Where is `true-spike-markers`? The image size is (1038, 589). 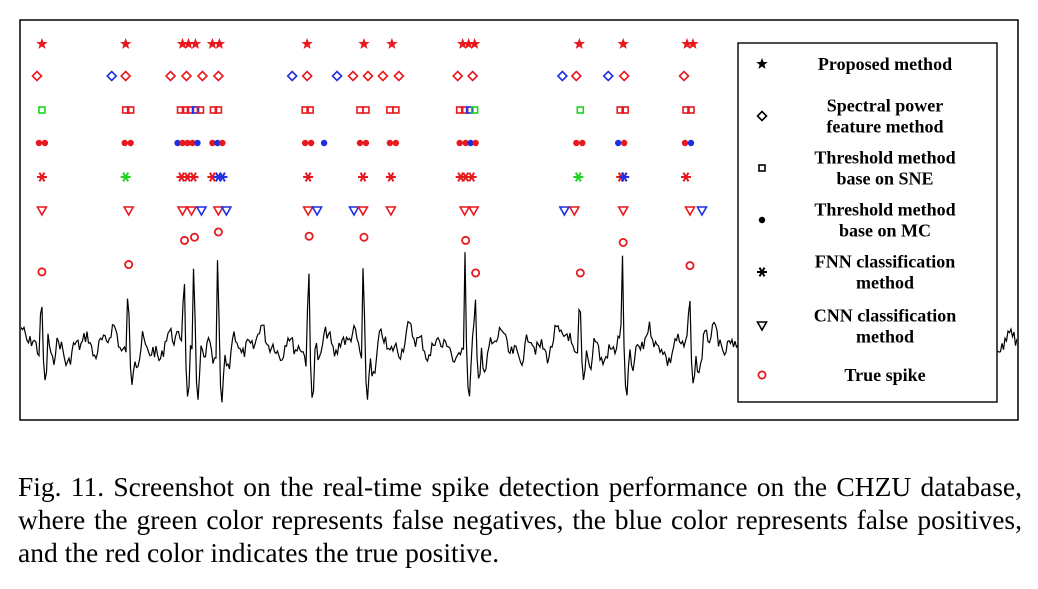 true-spike-markers is located at coordinates (366, 252).